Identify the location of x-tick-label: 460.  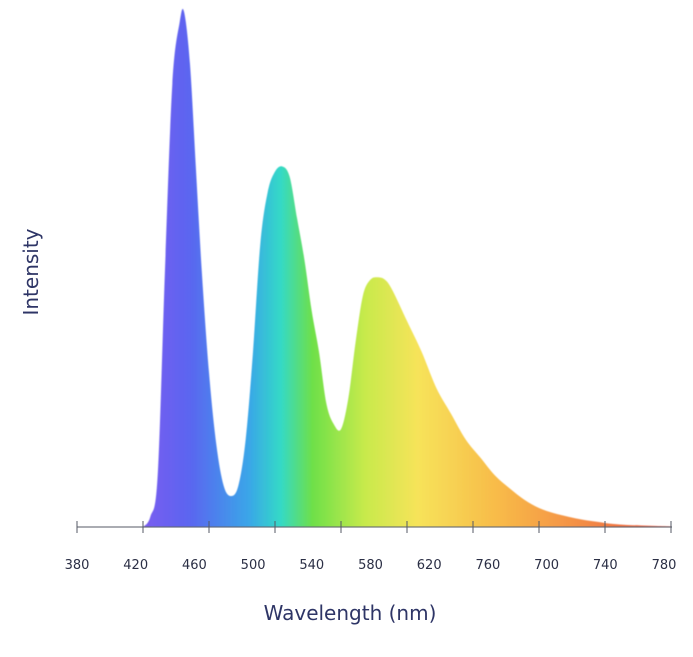
(194, 565).